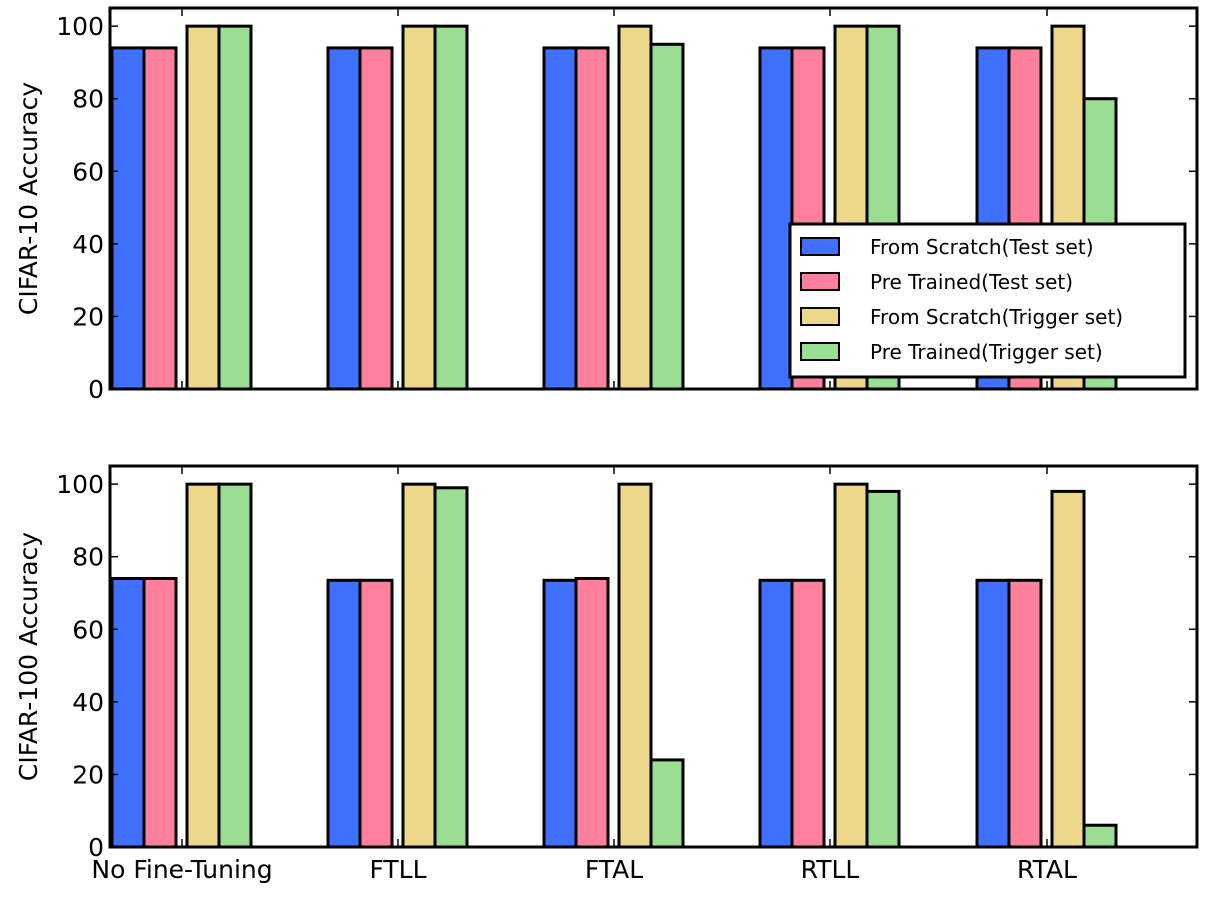  I want to click on legend-label-from-scratch-test-set: From Scratch(Test set), so click(982, 247).